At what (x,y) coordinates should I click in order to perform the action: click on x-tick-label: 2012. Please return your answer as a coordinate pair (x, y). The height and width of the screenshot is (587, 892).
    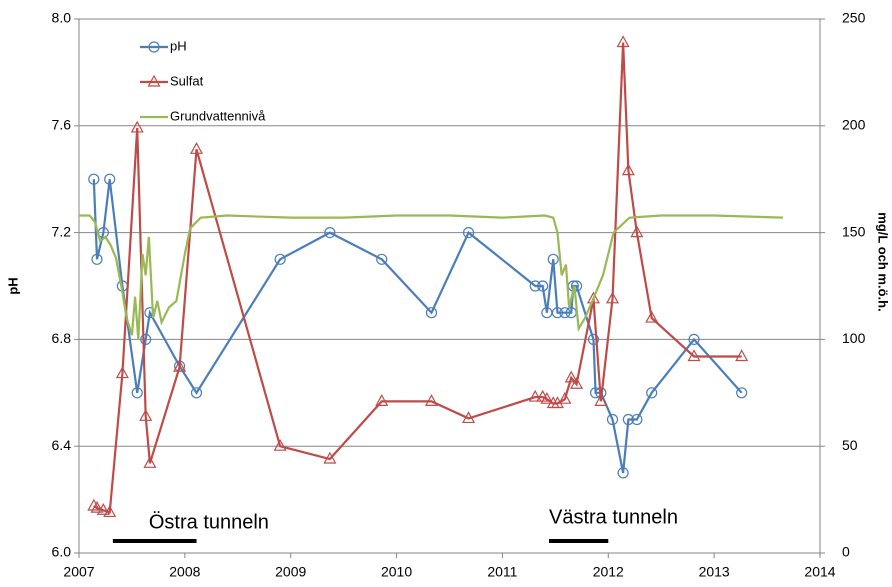
    Looking at the image, I should click on (608, 572).